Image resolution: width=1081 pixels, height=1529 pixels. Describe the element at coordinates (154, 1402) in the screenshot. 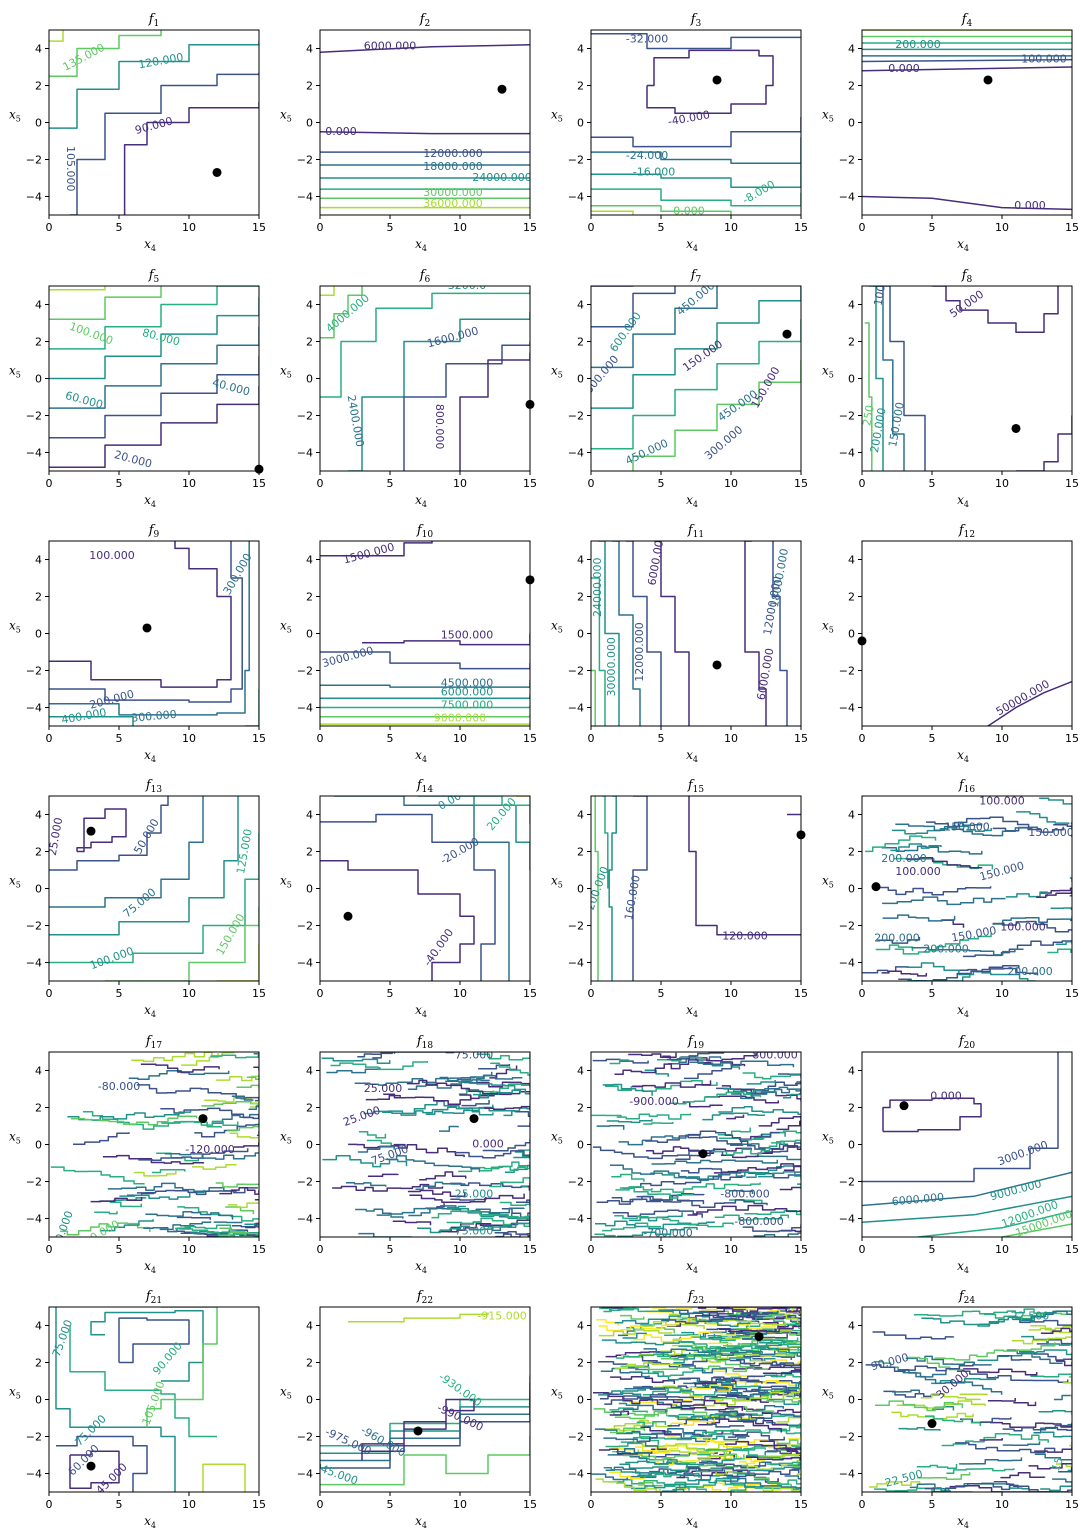

I see `contour-label: 105.000` at that location.